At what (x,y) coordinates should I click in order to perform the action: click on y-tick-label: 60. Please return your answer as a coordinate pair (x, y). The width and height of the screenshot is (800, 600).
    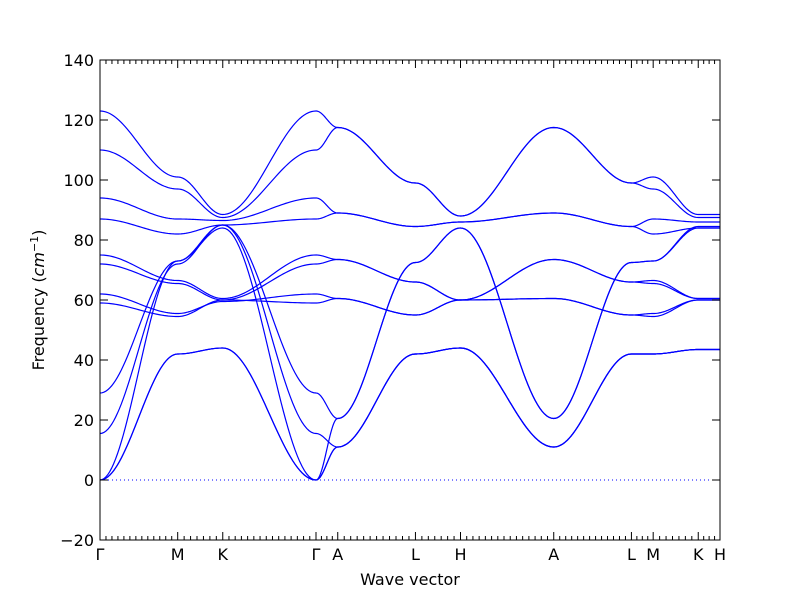
    Looking at the image, I should click on (84, 300).